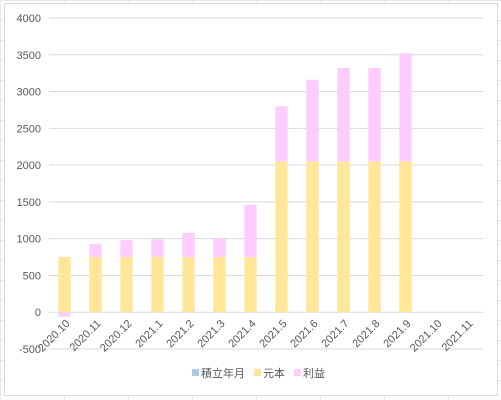 The width and height of the screenshot is (501, 400). What do you see at coordinates (29, 184) in the screenshot?
I see `y-axis-tick-labels: -500 0 500 1000 1500 2000 2500 3000 3500 4000` at bounding box center [29, 184].